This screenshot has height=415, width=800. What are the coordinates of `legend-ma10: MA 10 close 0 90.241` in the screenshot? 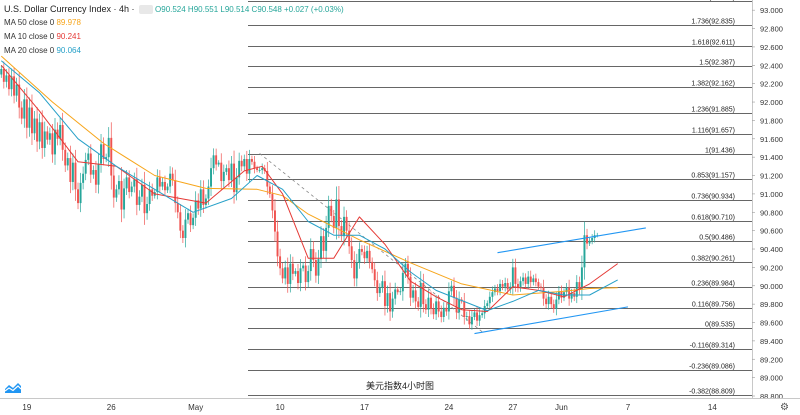 It's located at (174, 37).